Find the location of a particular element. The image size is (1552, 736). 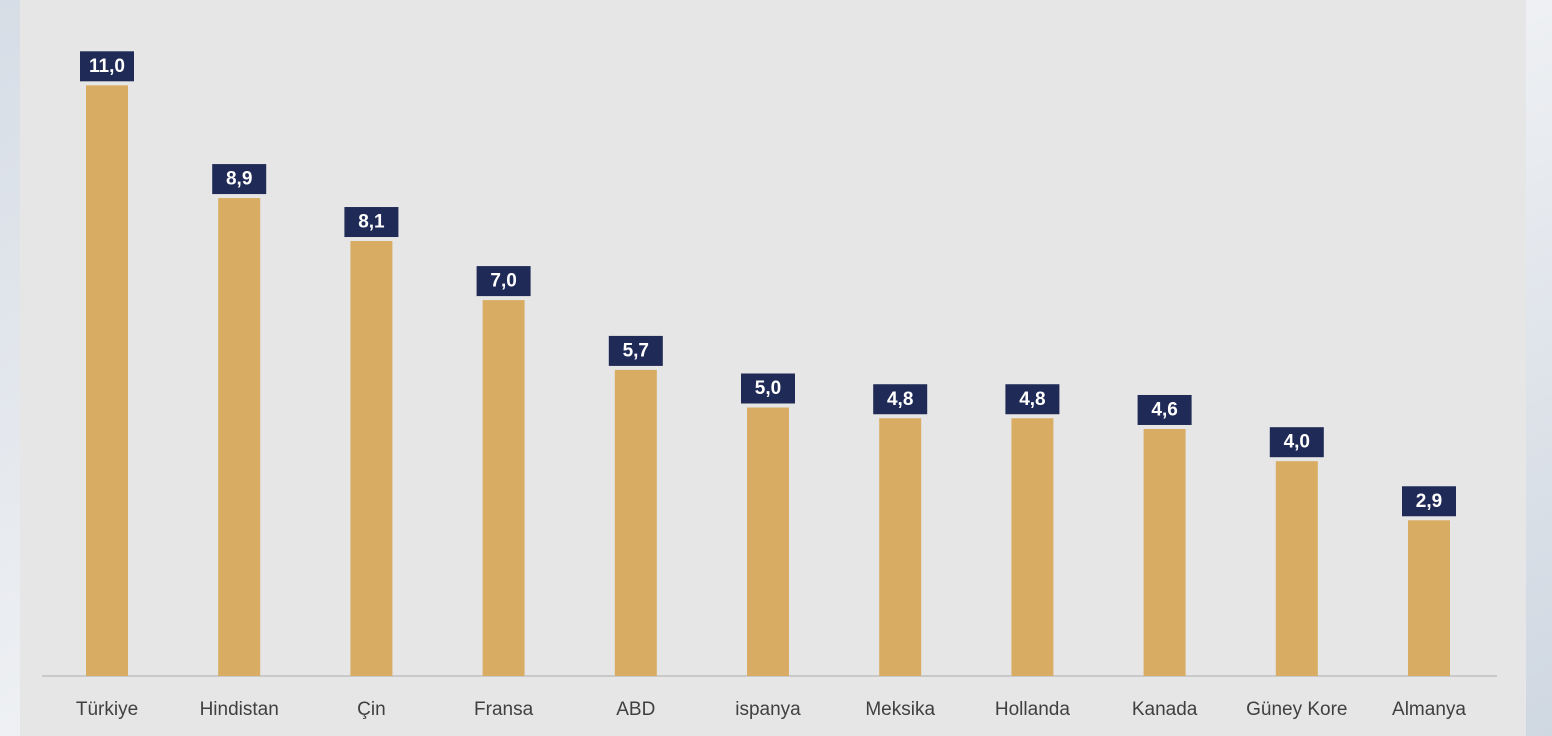

value-label: 8,1 is located at coordinates (371, 222).